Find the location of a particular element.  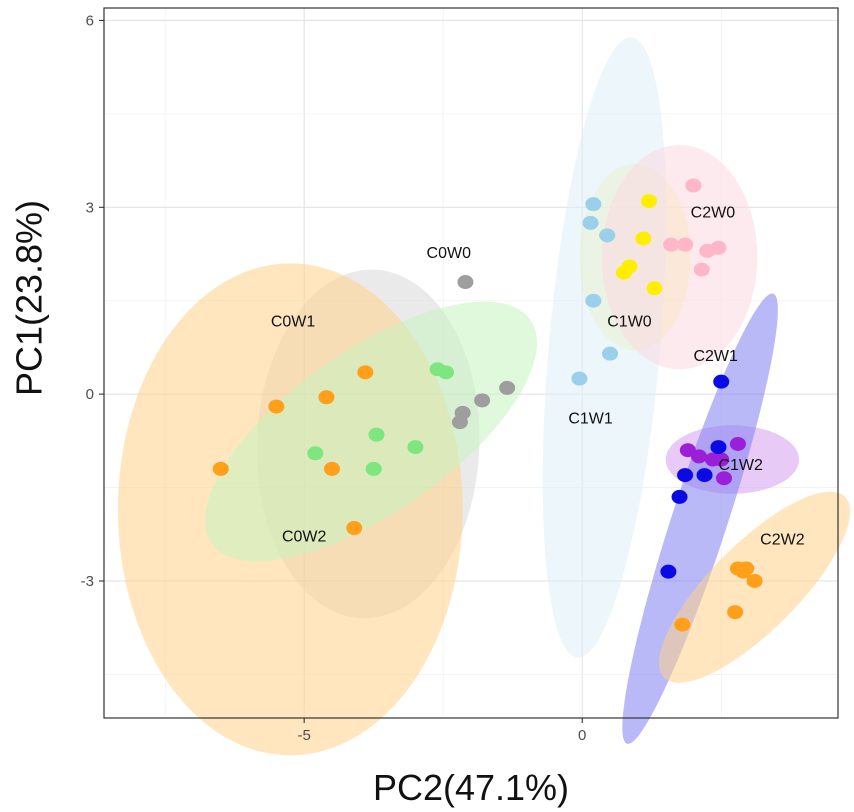

y-axis-title: PC1(23.8%) is located at coordinates (29, 298).